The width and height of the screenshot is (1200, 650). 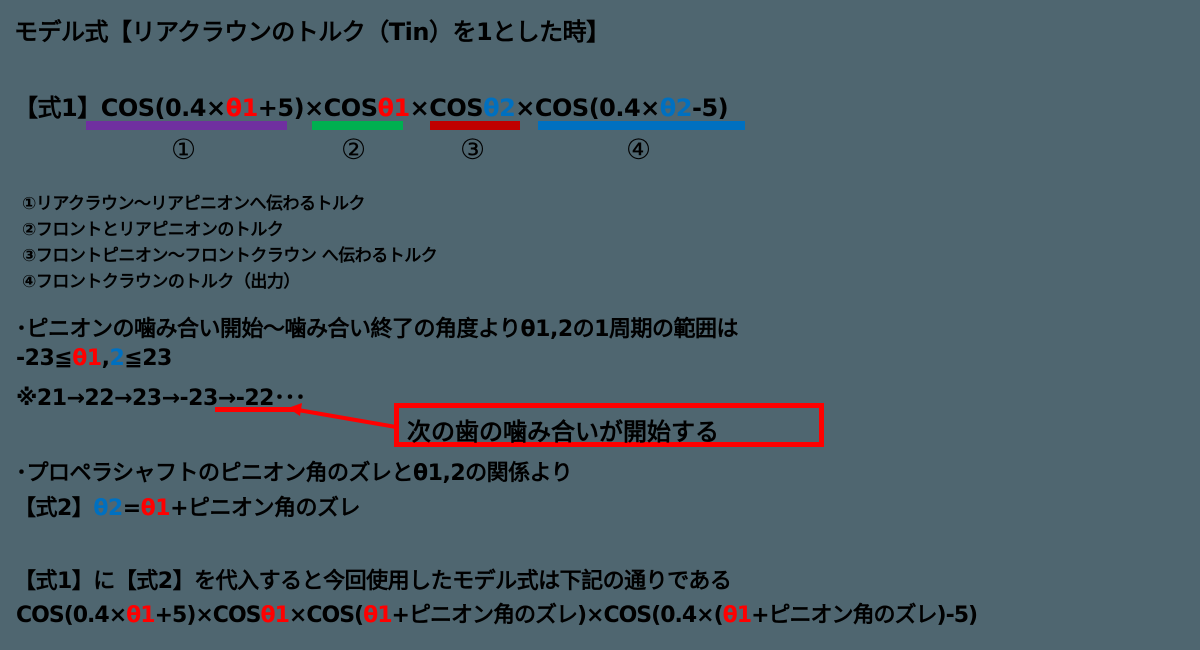 I want to click on formula-1-part: +5)×COS, so click(x=317, y=108).